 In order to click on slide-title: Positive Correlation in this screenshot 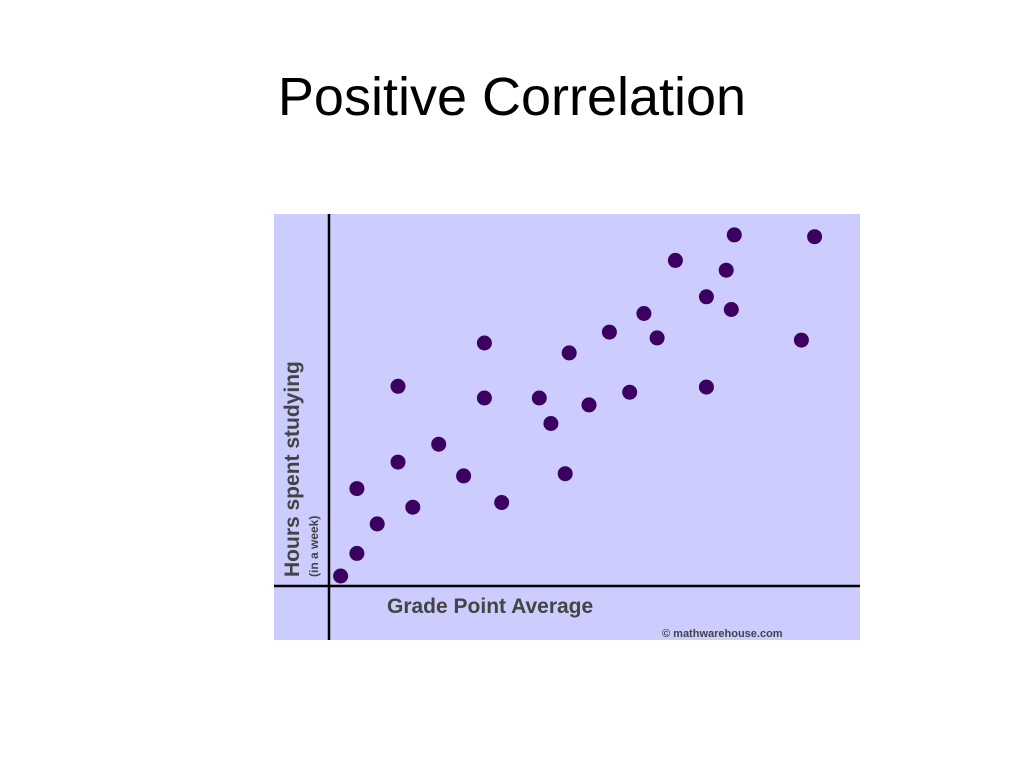, I will do `click(512, 97)`.